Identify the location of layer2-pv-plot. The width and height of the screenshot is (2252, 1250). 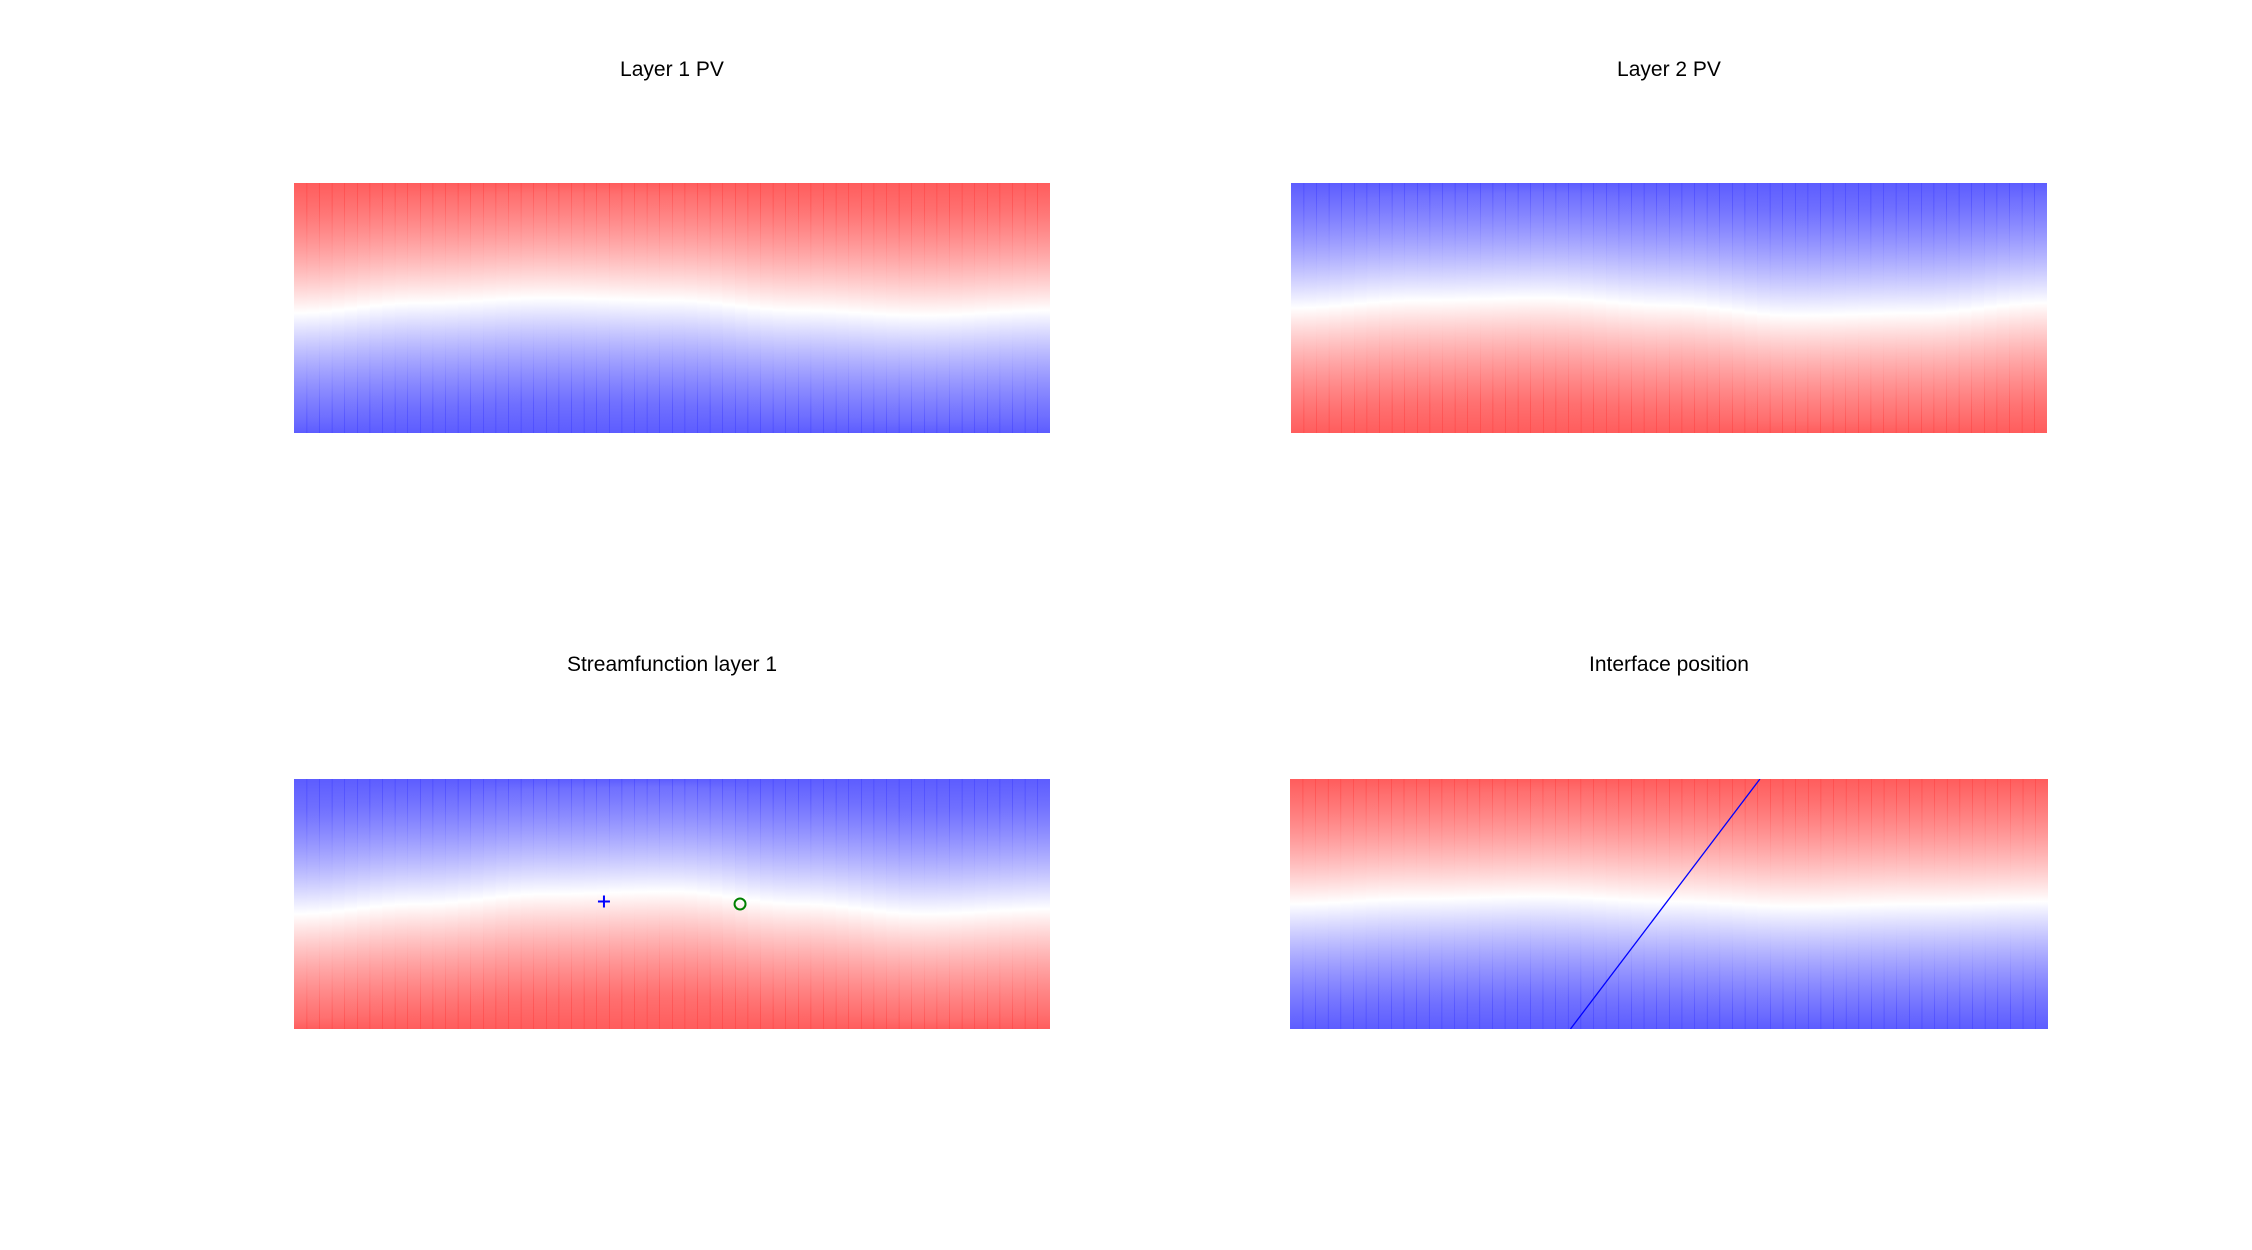
(1669, 308).